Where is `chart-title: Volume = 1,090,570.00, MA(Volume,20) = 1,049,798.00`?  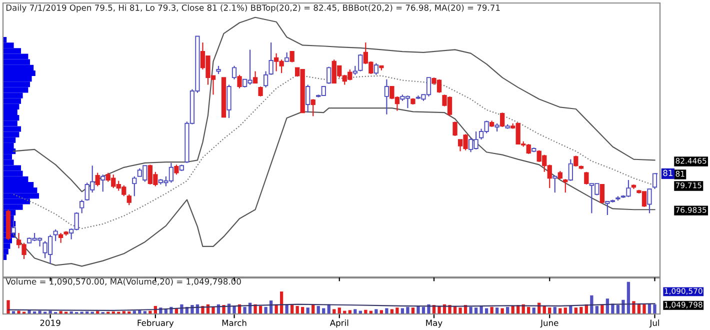 chart-title: Volume = 1,090,570.00, MA(Volume,20) = 1,049,798.00 is located at coordinates (123, 282).